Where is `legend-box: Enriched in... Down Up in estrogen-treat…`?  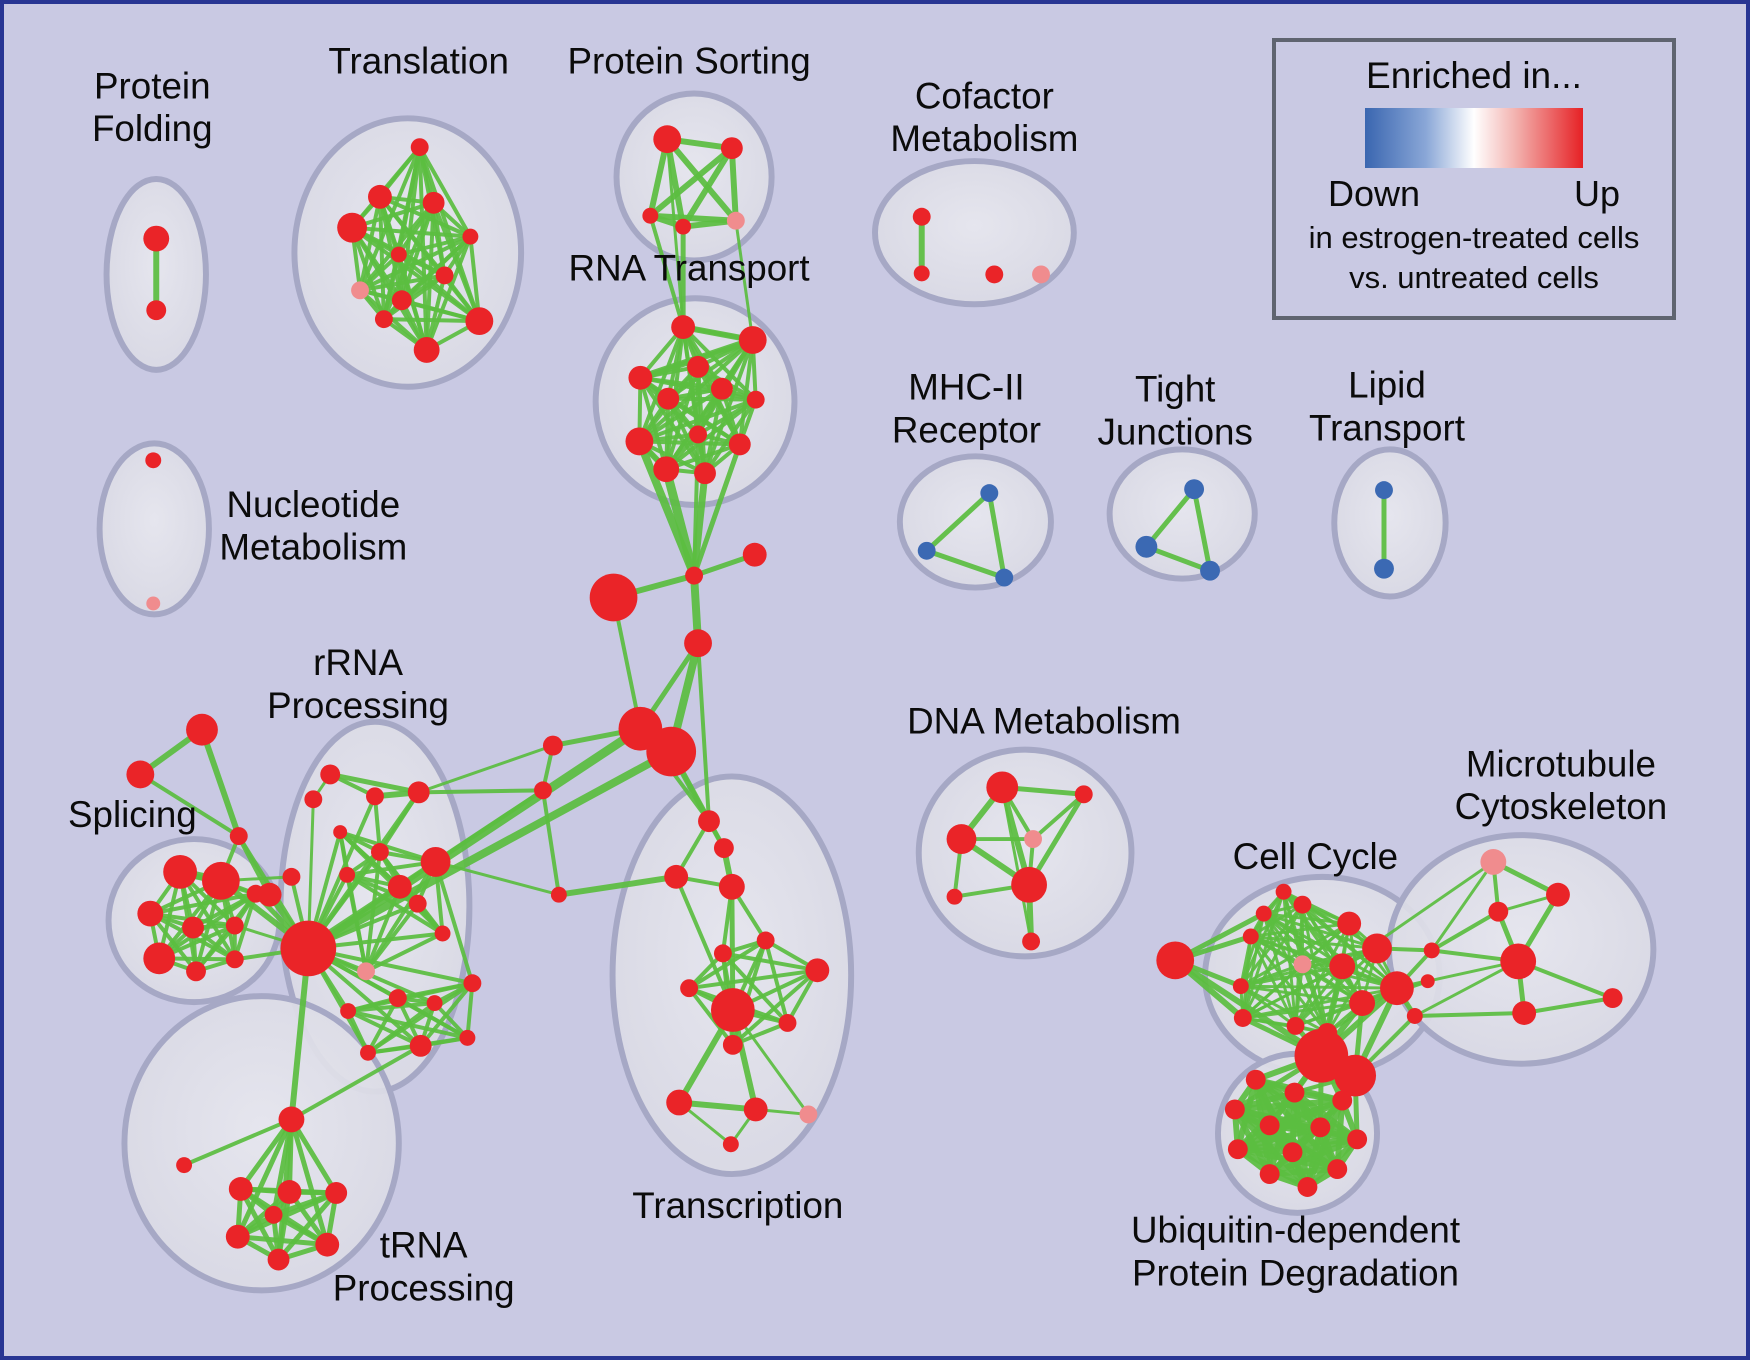
legend-box: Enriched in... Down Up in estrogen-treat… is located at coordinates (1474, 179).